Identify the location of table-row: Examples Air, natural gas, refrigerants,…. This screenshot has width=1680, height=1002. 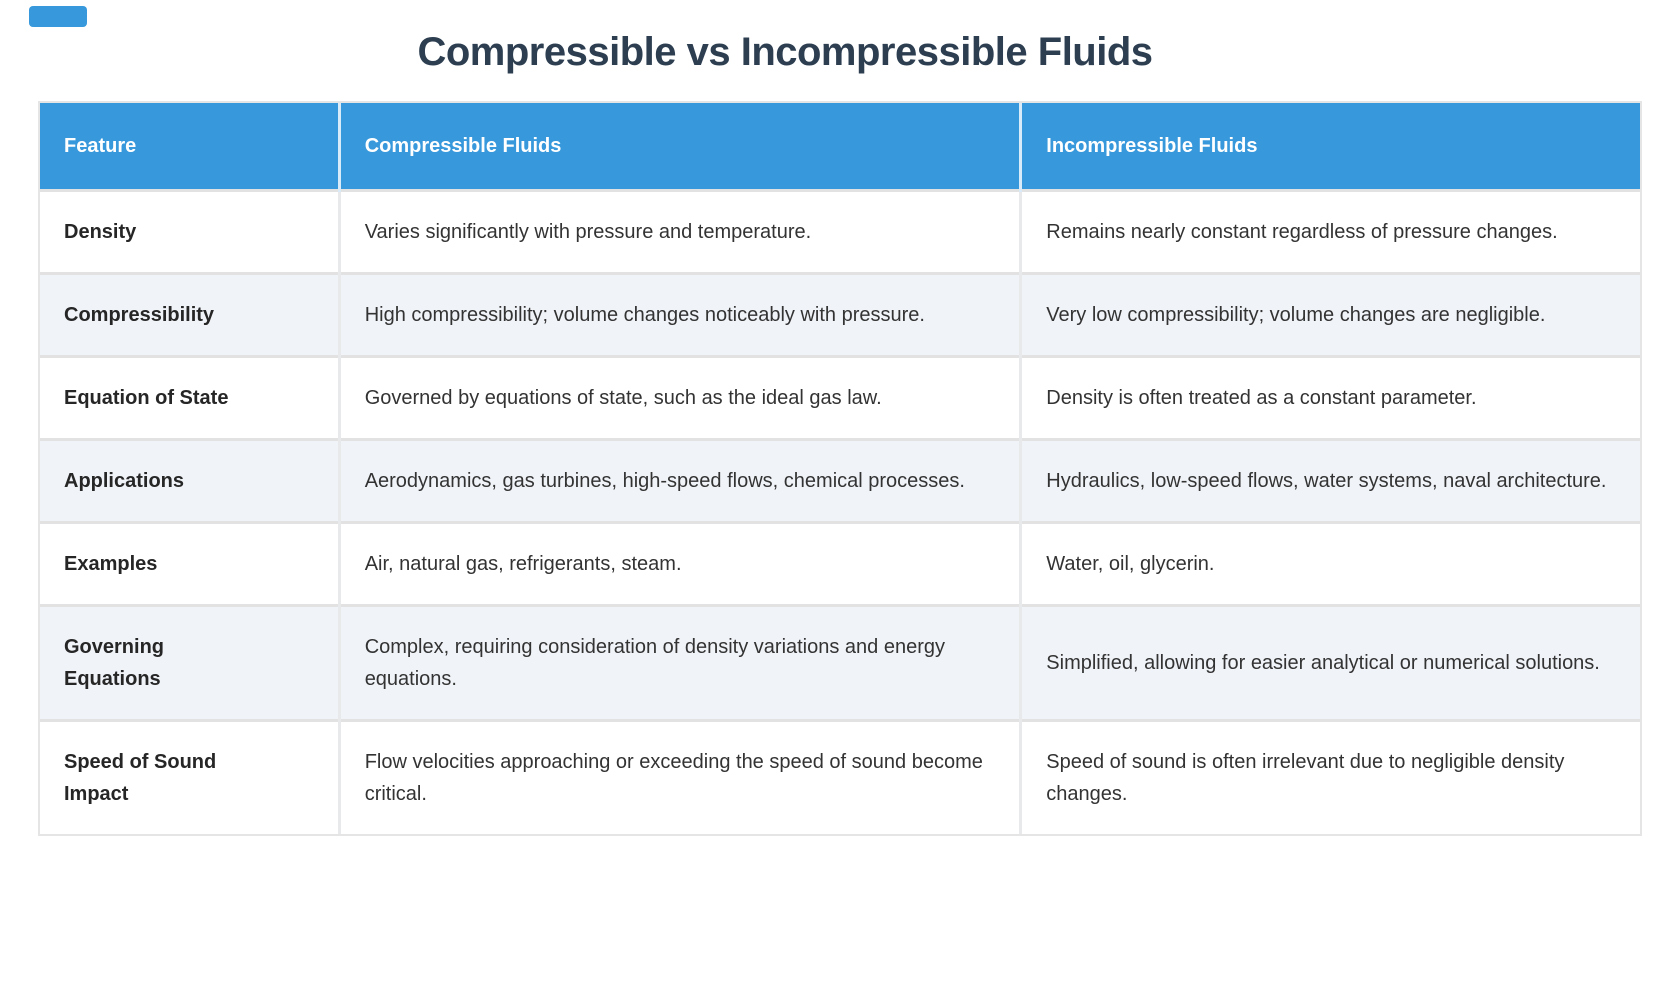
(840, 563).